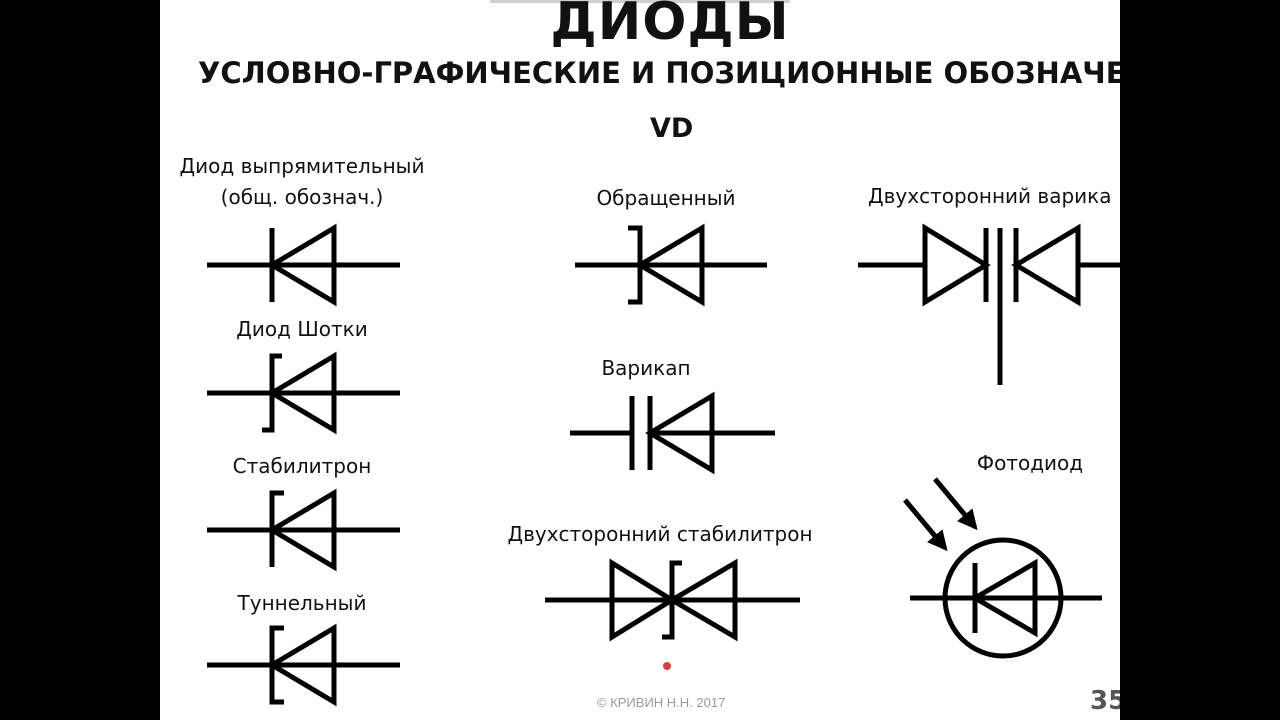 The width and height of the screenshot is (1280, 720). Describe the element at coordinates (666, 198) in the screenshot. I see `label-backward: Обращенный` at that location.